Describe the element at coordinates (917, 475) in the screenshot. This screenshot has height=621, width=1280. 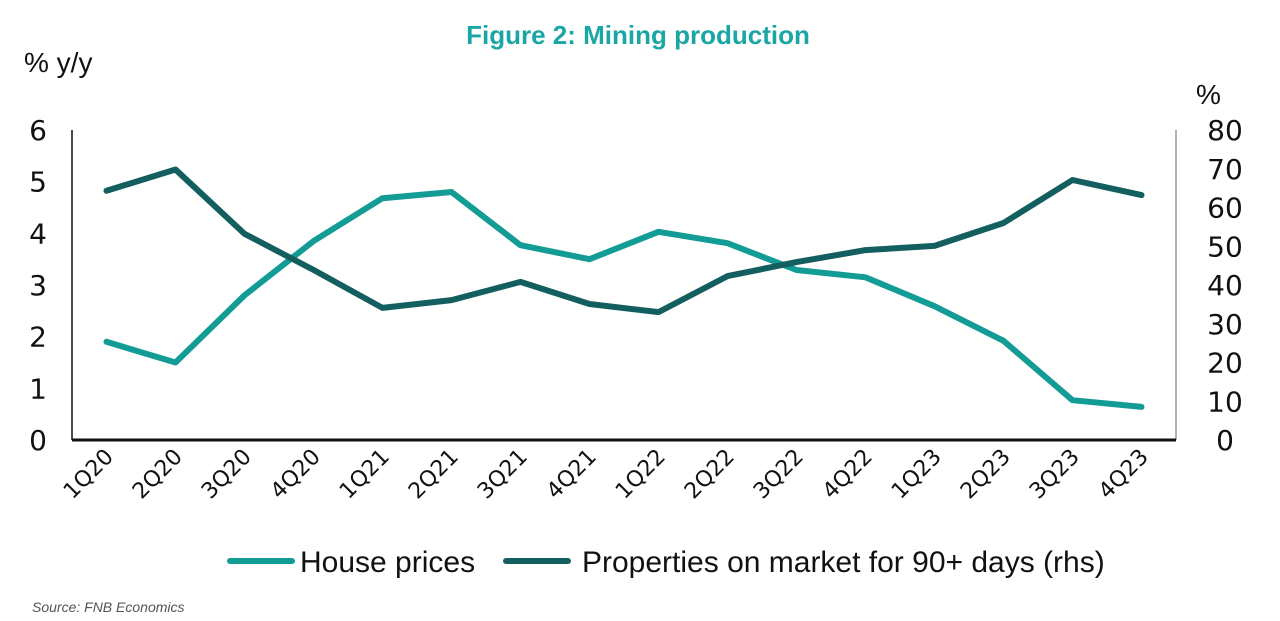
I see `x-tick-label: 1Q23` at that location.